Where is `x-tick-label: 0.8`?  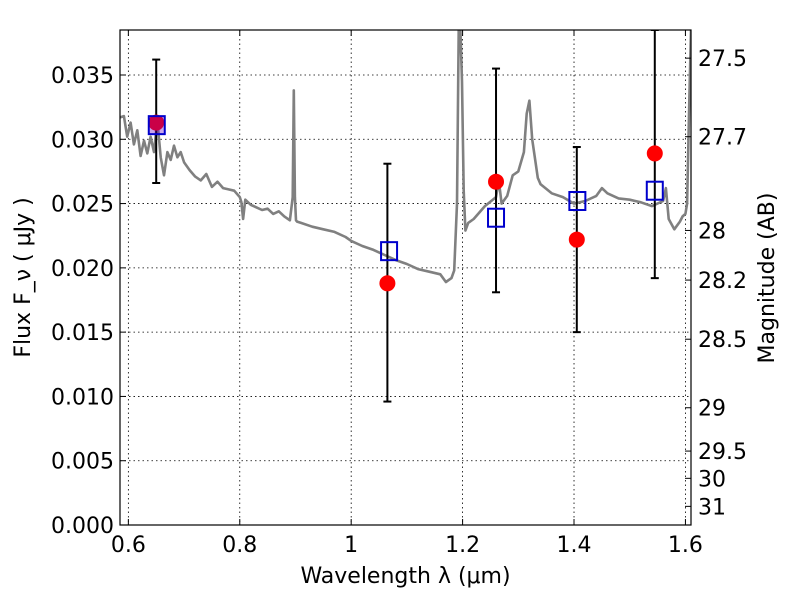
x-tick-label: 0.8 is located at coordinates (239, 545).